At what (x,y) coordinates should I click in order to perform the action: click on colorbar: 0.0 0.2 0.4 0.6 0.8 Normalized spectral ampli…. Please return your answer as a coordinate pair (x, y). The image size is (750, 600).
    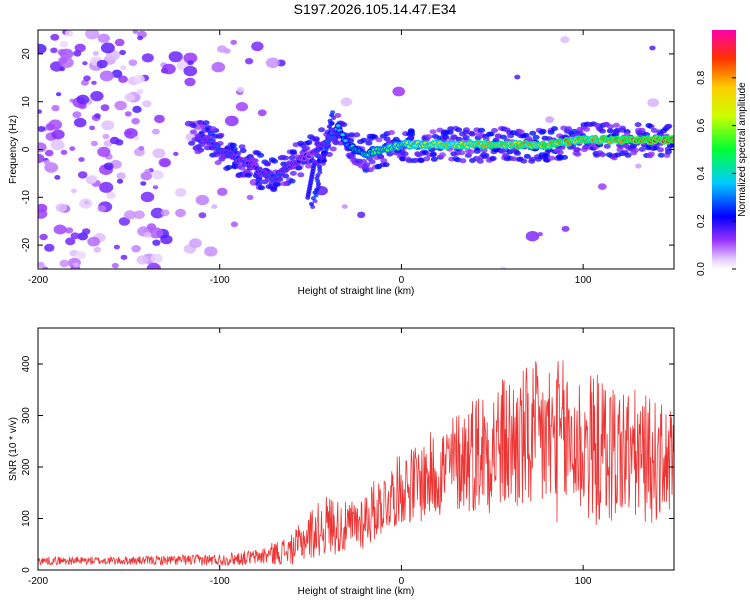
    Looking at the image, I should click on (722, 153).